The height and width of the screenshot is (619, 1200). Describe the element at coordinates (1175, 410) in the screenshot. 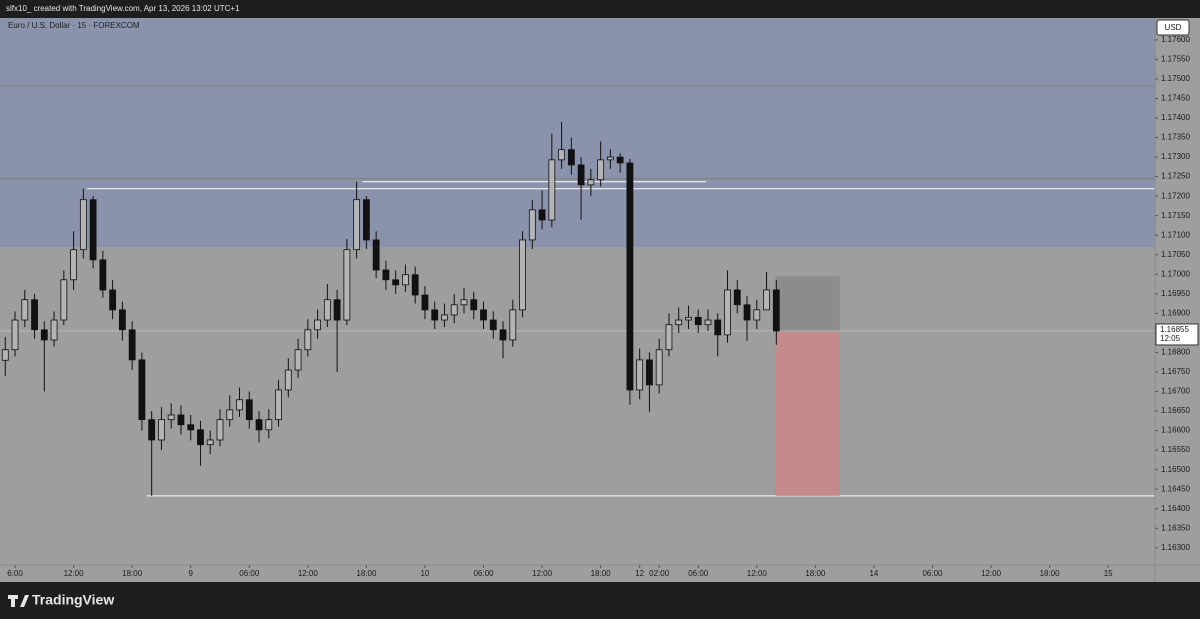

I see `y-tick-label: 1.16650` at that location.